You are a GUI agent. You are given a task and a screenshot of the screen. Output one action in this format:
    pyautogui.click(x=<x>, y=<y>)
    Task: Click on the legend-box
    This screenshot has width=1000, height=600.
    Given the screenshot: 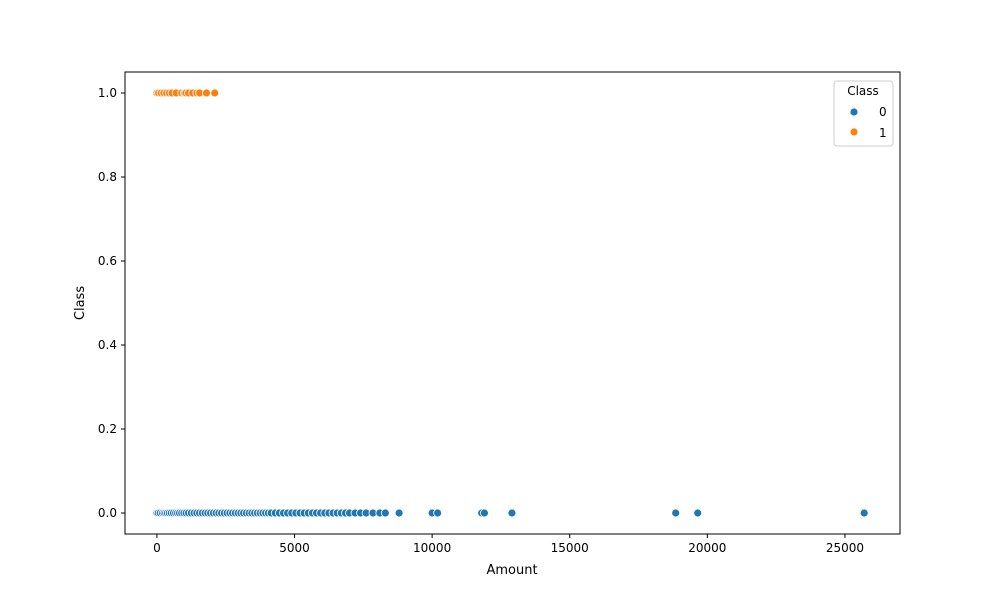 What is the action you would take?
    pyautogui.click(x=863, y=113)
    